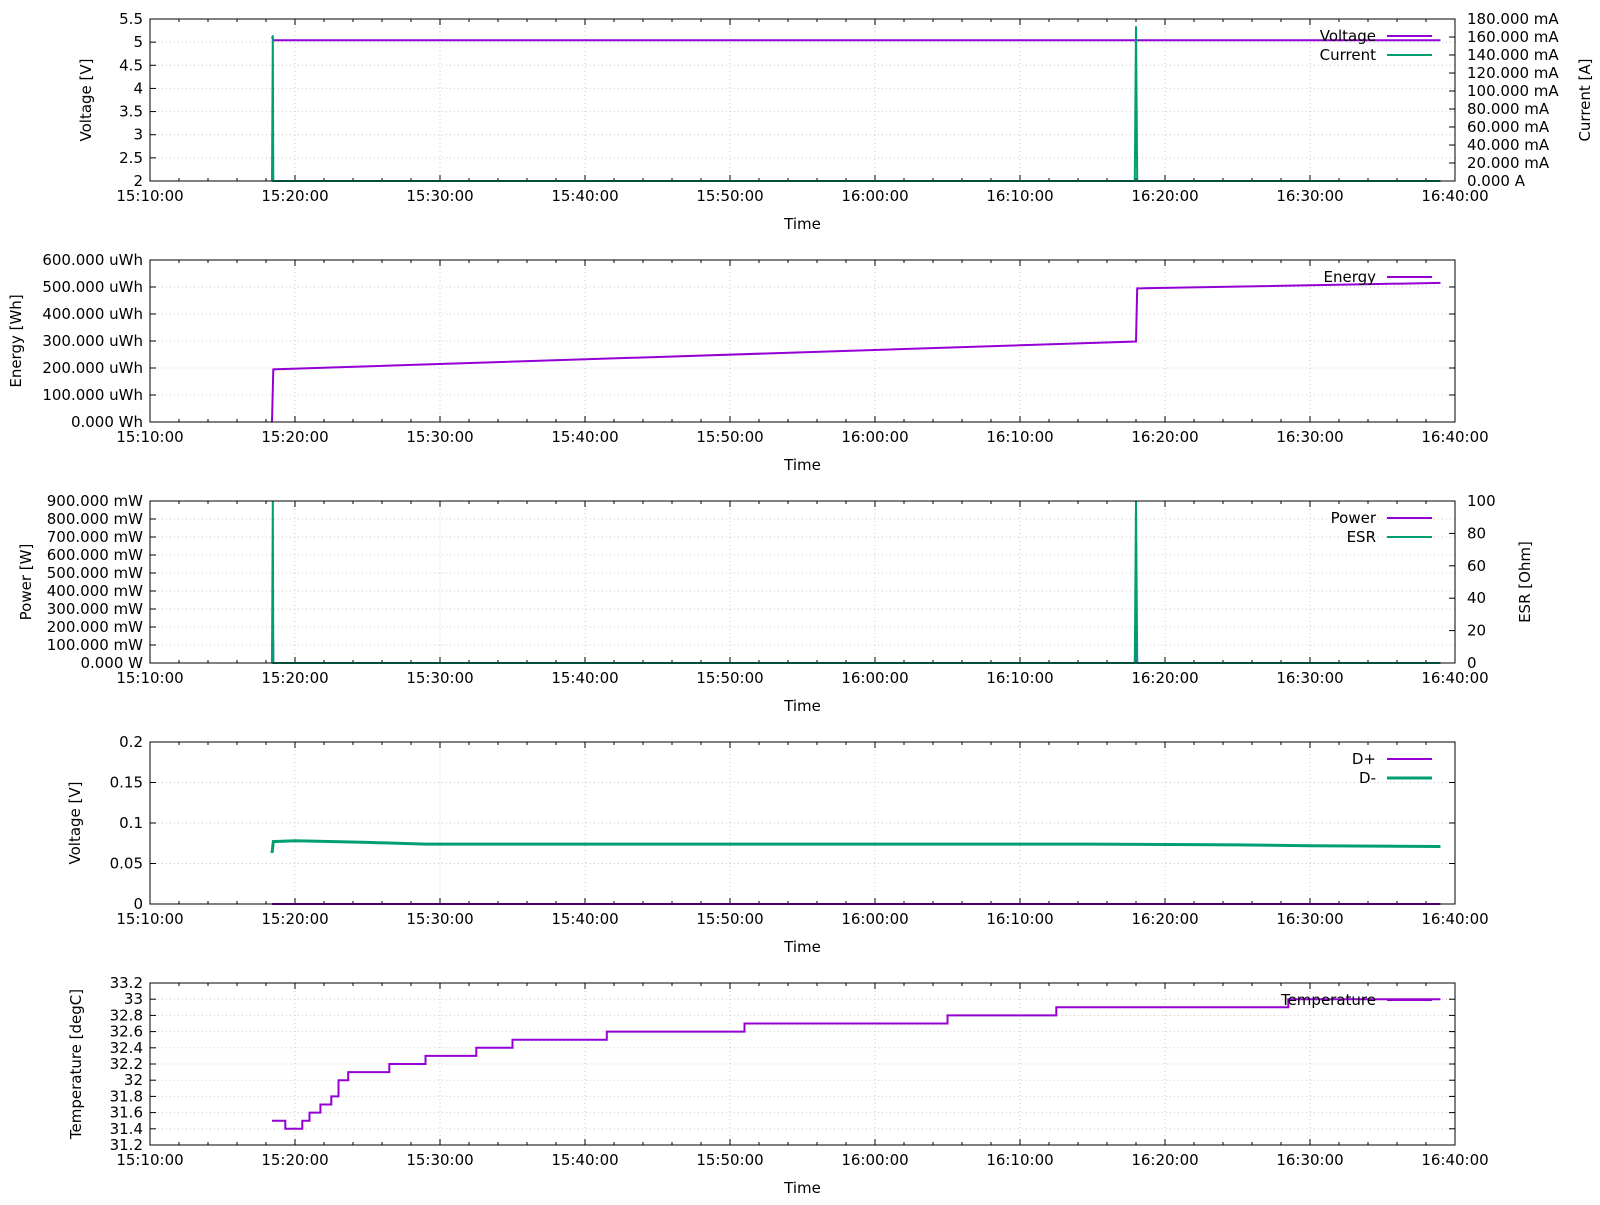  What do you see at coordinates (126, 1096) in the screenshot?
I see `y-tick-label: 31.8` at bounding box center [126, 1096].